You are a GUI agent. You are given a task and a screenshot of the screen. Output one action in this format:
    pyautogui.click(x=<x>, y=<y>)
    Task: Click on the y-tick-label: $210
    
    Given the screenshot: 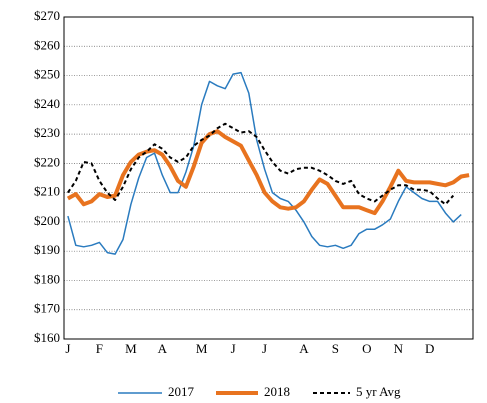 What is the action you would take?
    pyautogui.click(x=47, y=191)
    